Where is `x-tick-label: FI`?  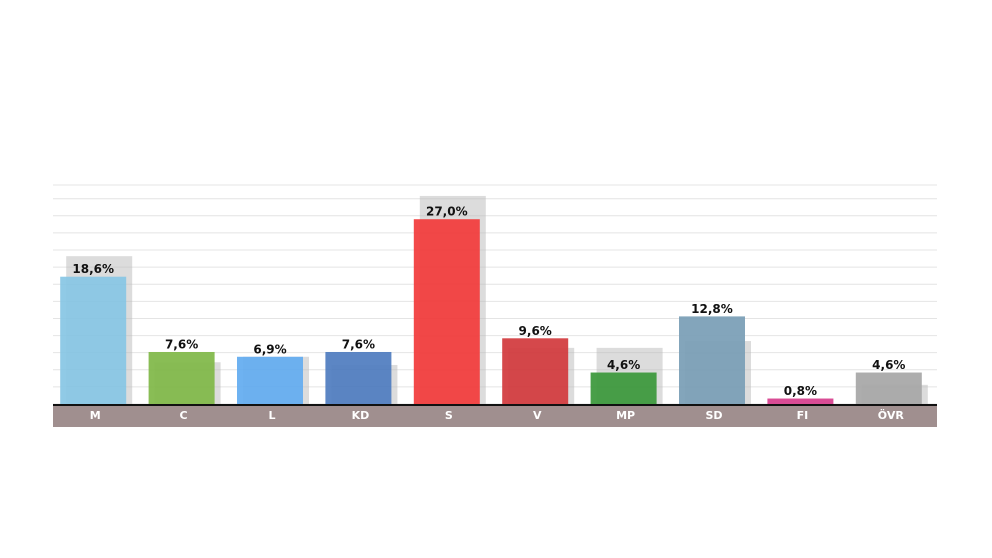
x-tick-label: FI is located at coordinates (803, 415).